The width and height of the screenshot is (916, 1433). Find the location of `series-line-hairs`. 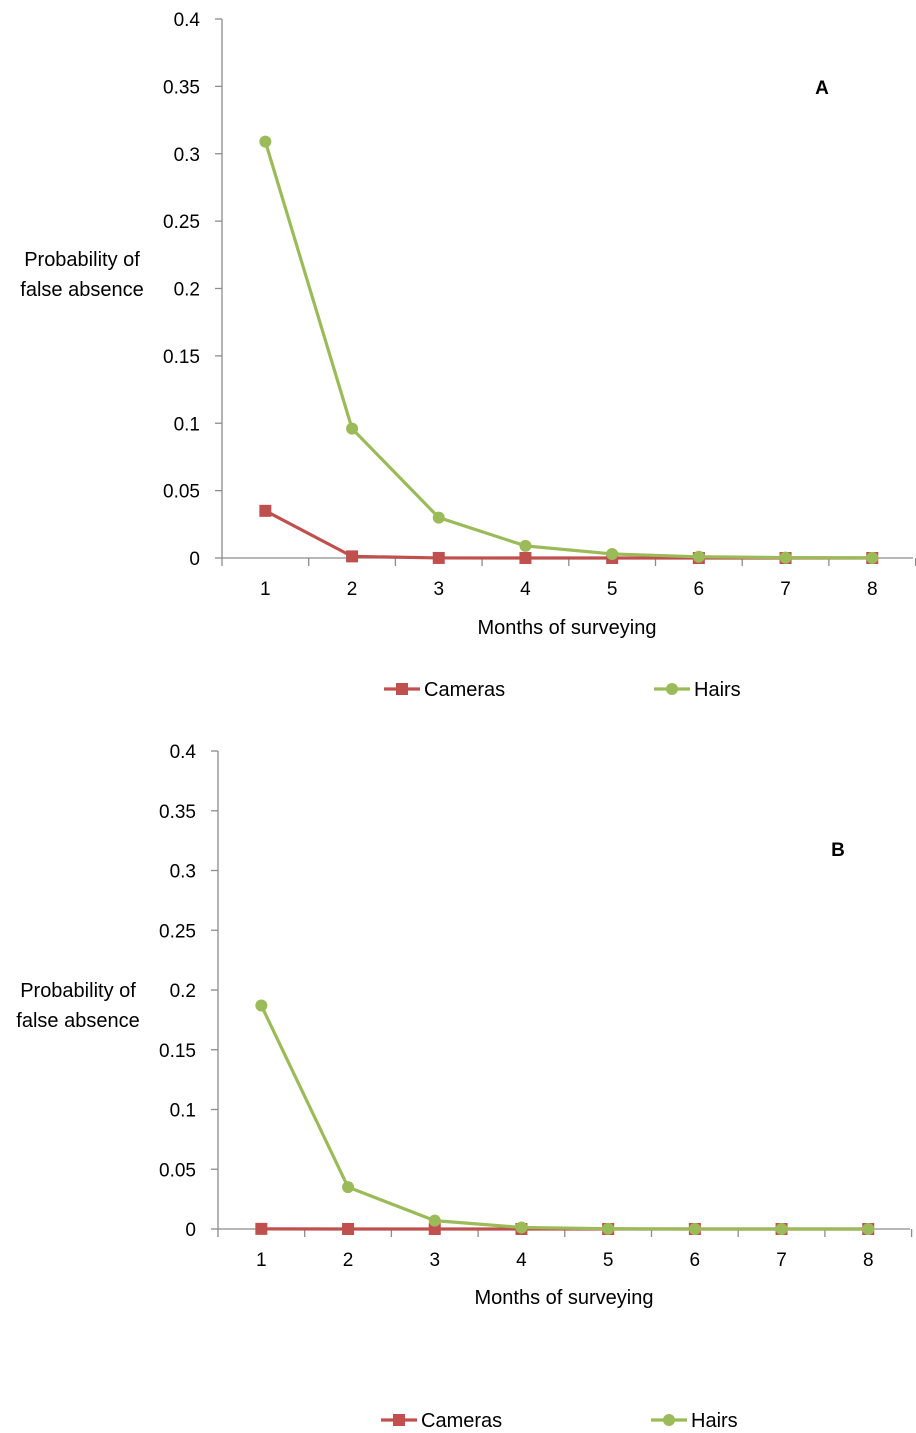

series-line-hairs is located at coordinates (564, 1117).